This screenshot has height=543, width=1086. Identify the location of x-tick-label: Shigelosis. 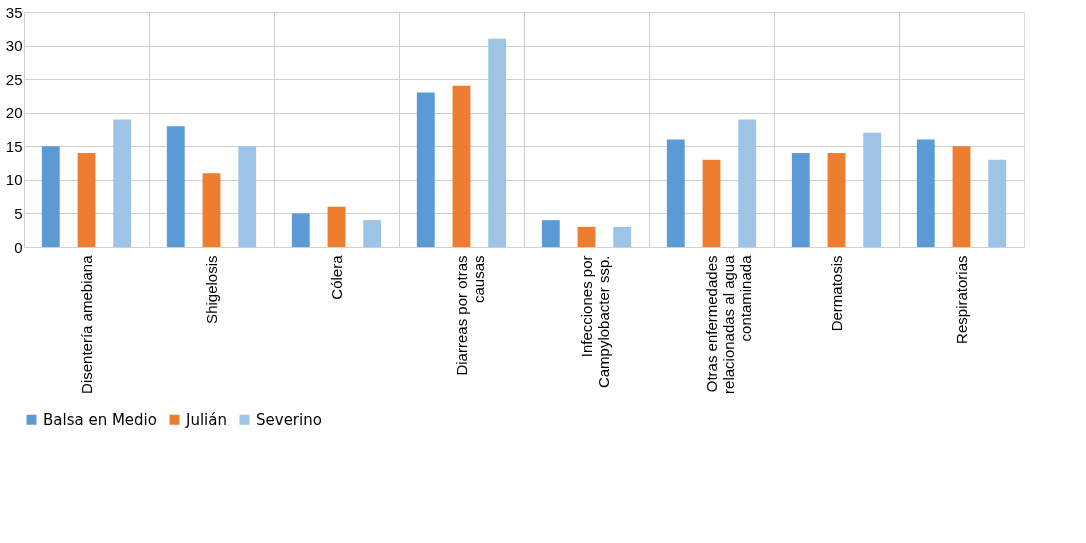
(211, 289).